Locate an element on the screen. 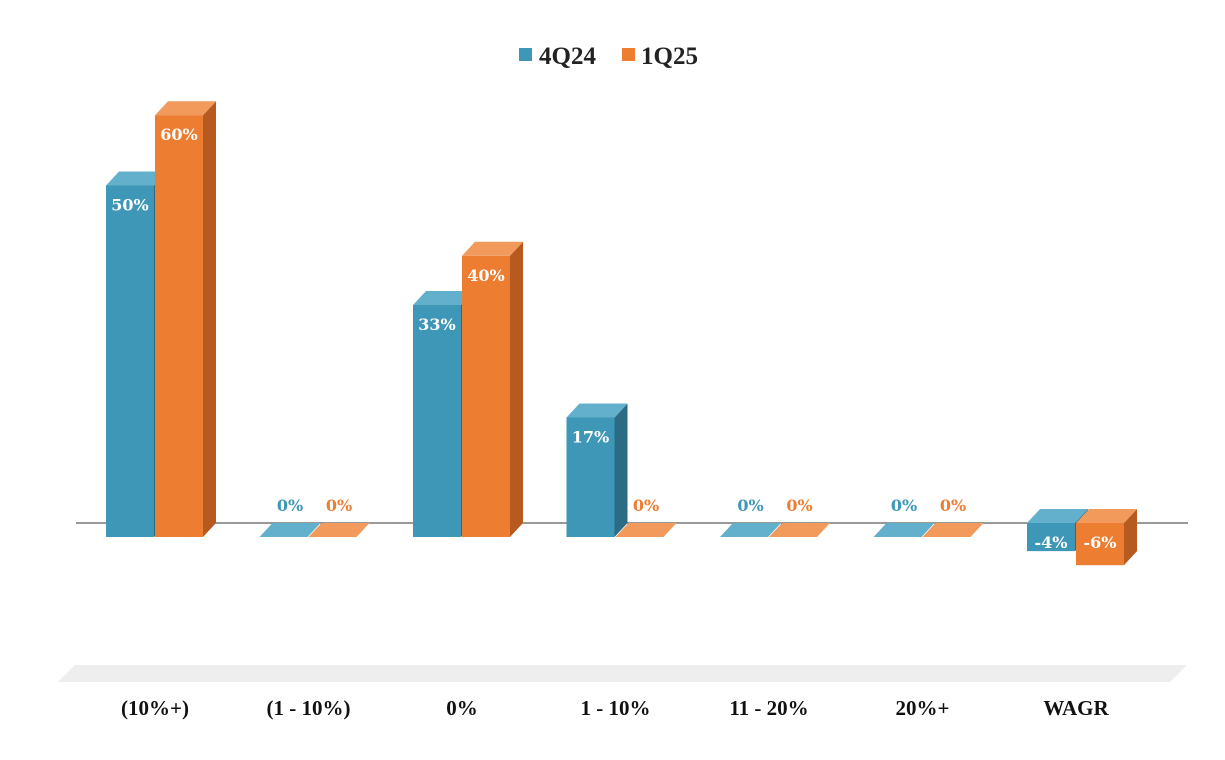 Image resolution: width=1225 pixels, height=760 pixels. bar-4q24-6-front is located at coordinates (1051, 537).